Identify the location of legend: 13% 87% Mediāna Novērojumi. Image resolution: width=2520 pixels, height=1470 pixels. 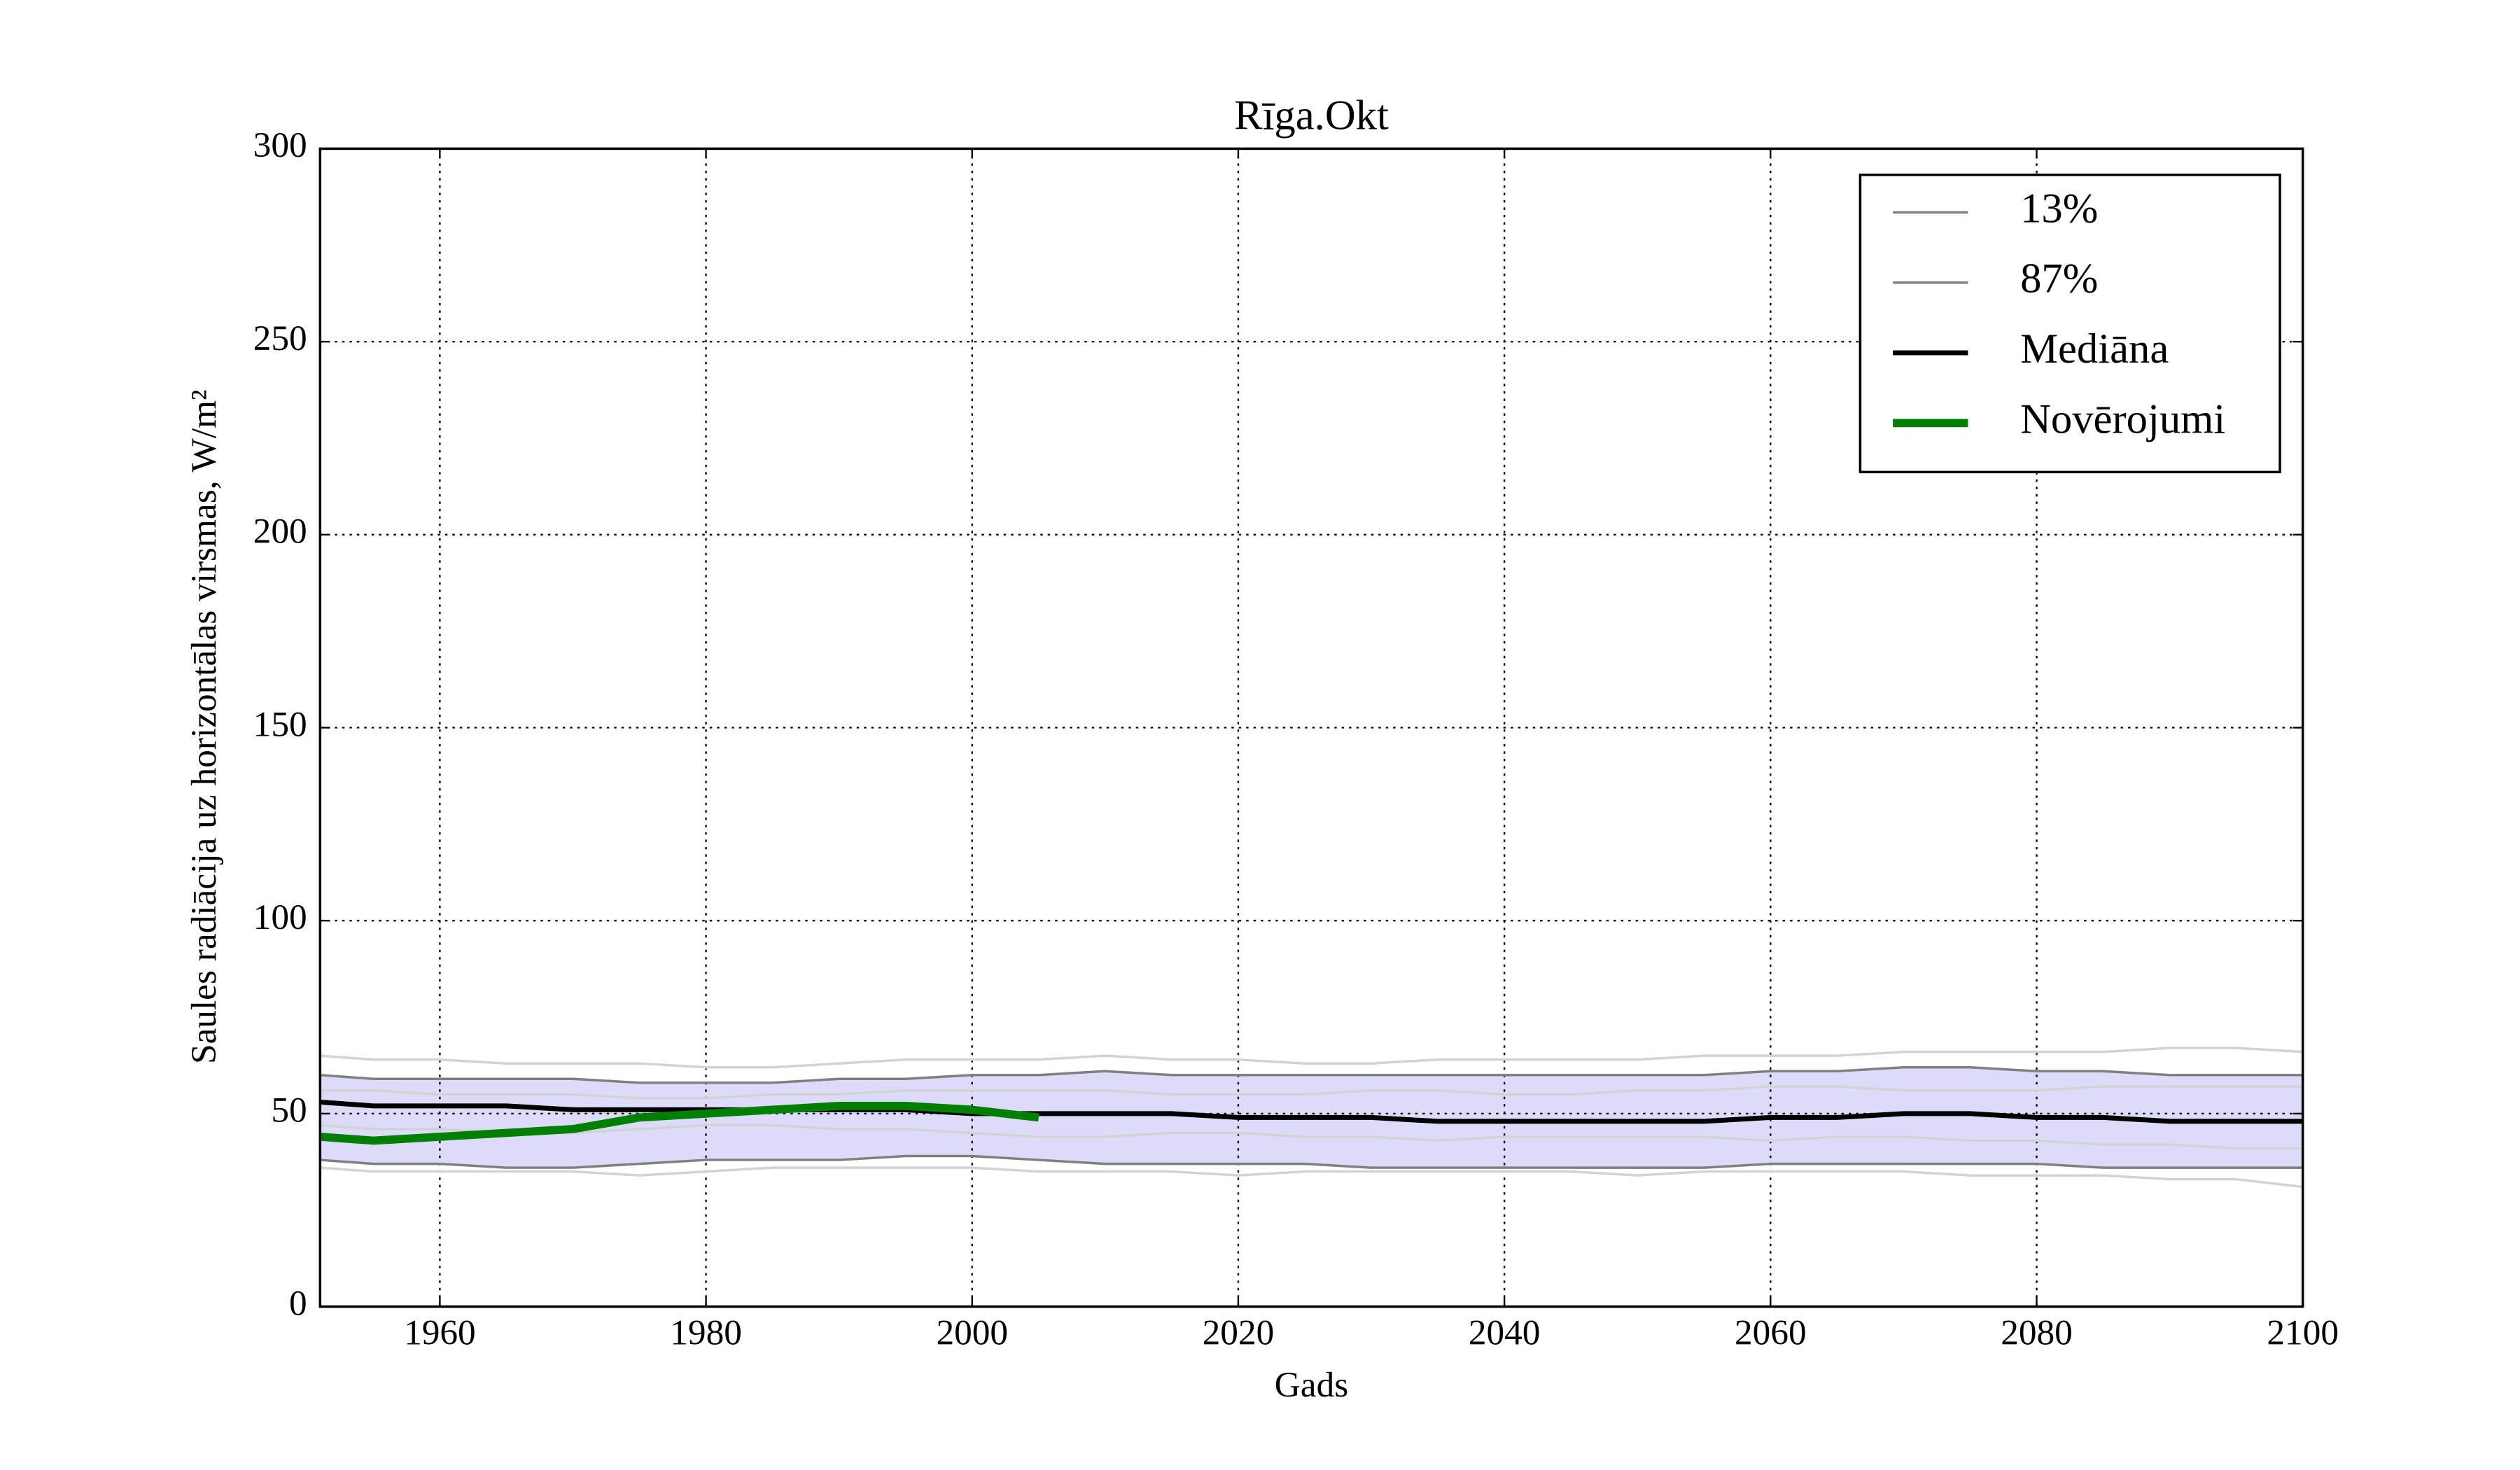
(2069, 323).